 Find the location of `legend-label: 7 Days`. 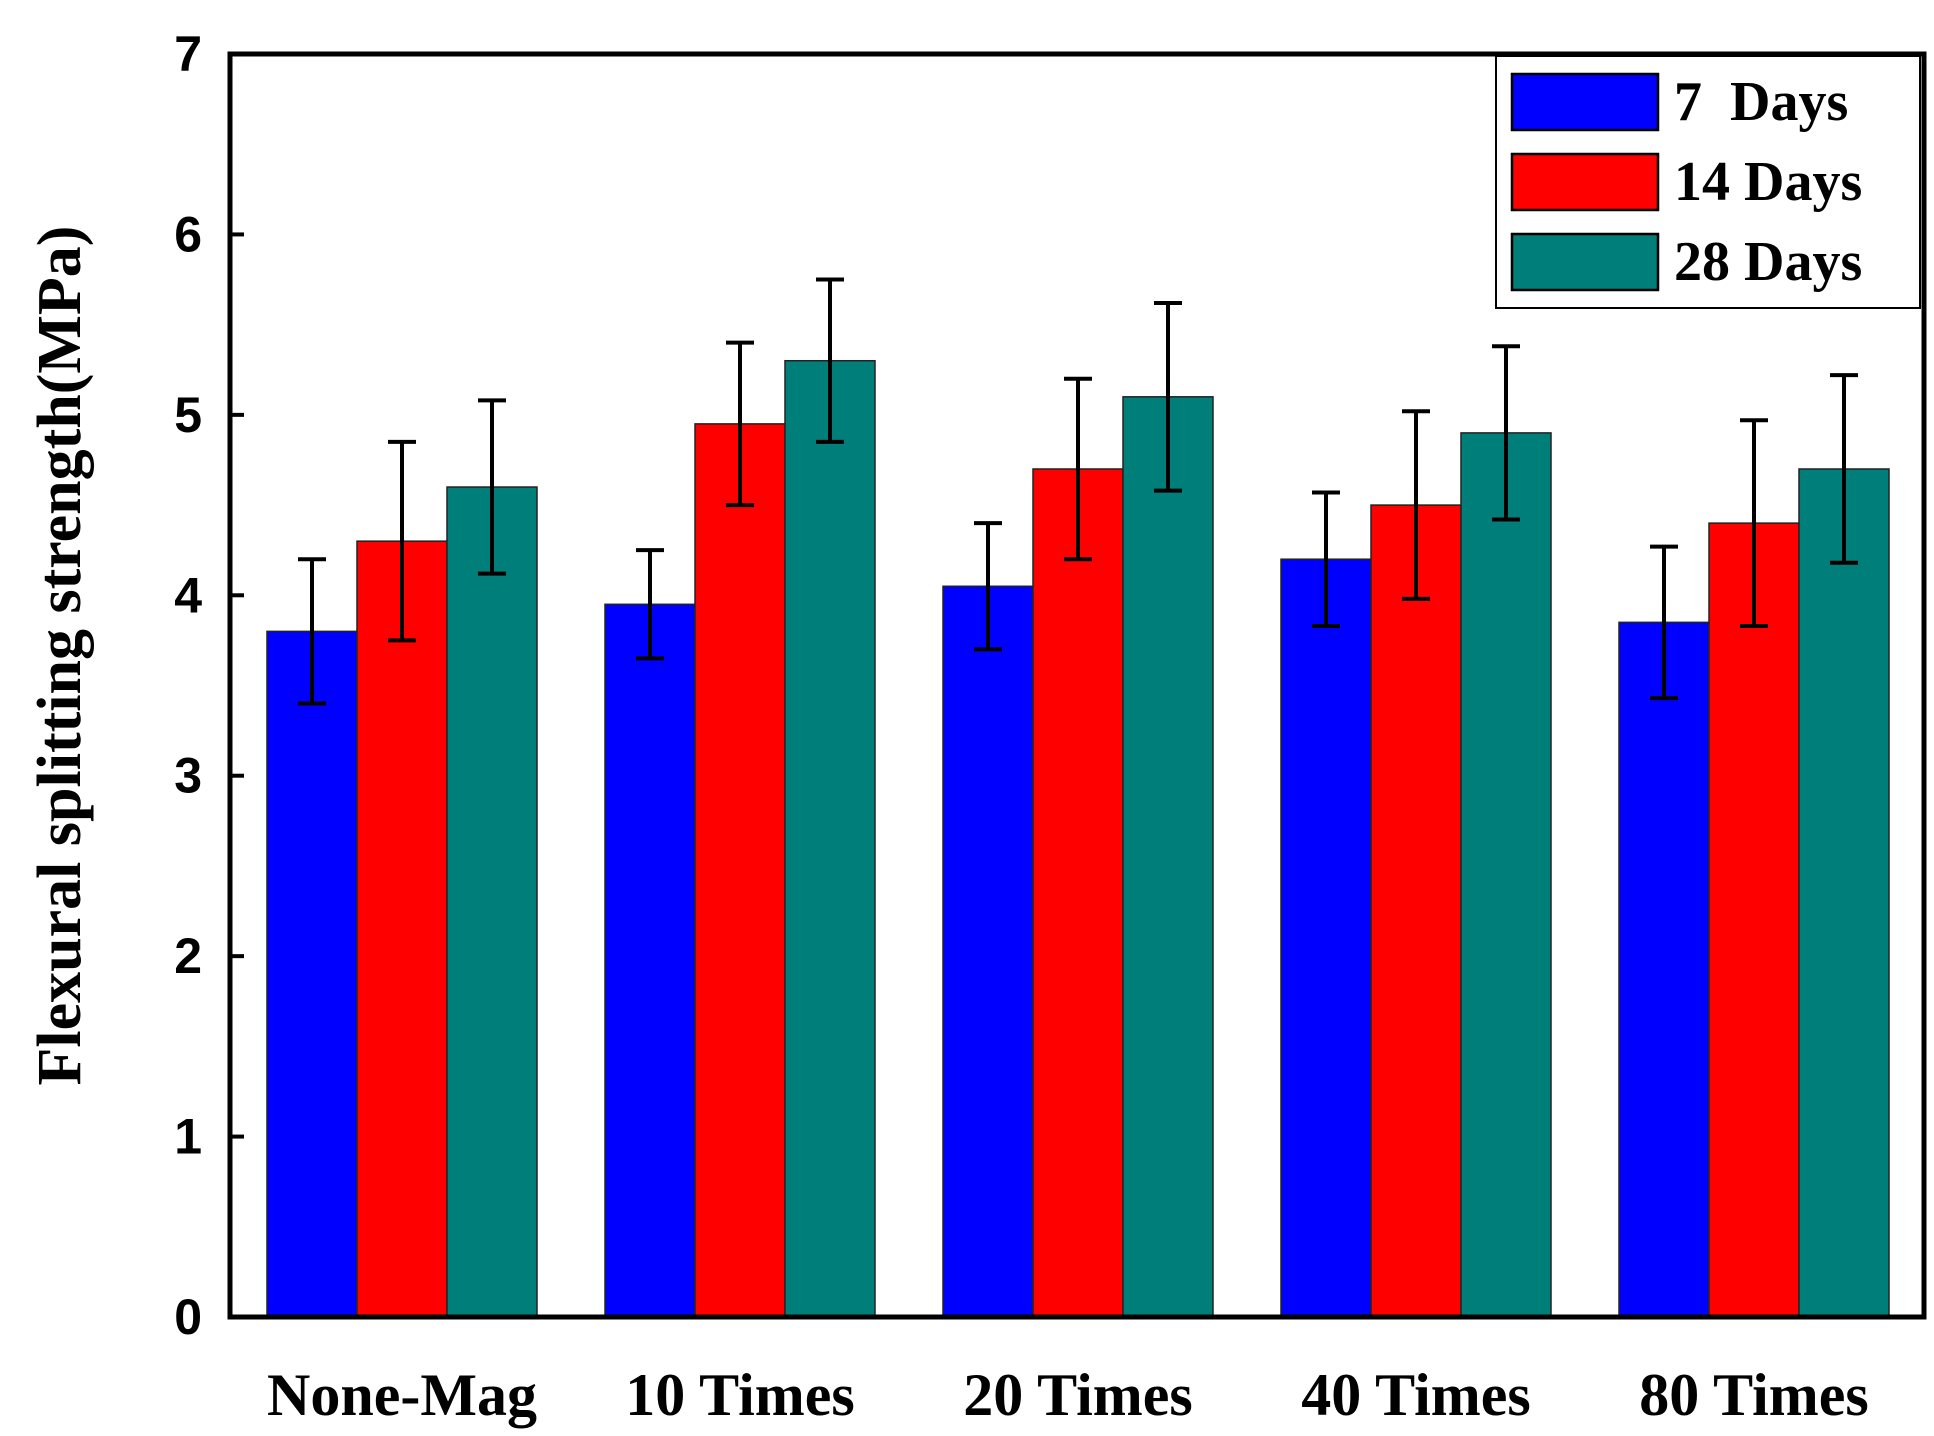

legend-label: 7 Days is located at coordinates (1761, 102).